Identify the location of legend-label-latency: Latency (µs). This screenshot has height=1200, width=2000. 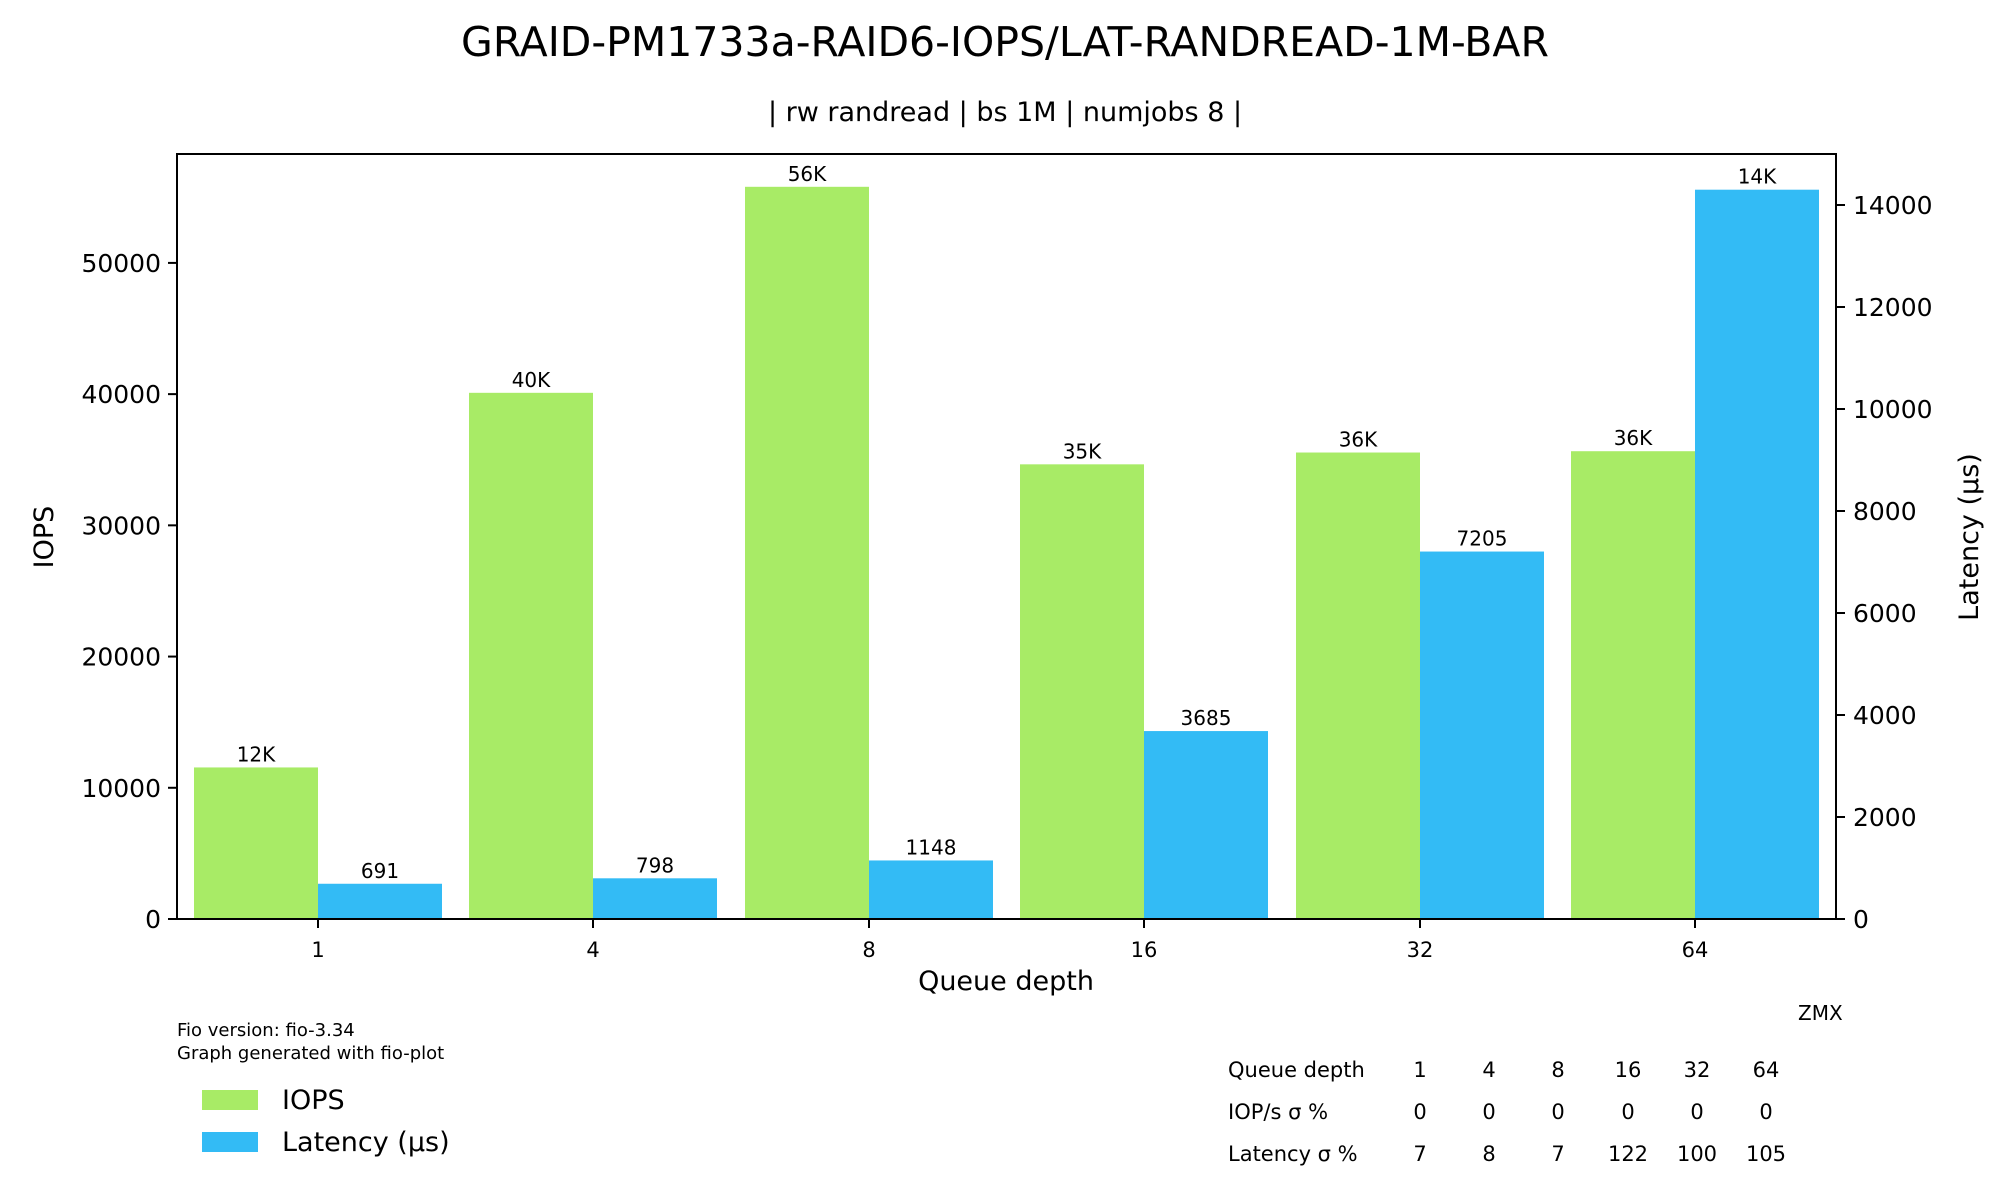
(366, 1142).